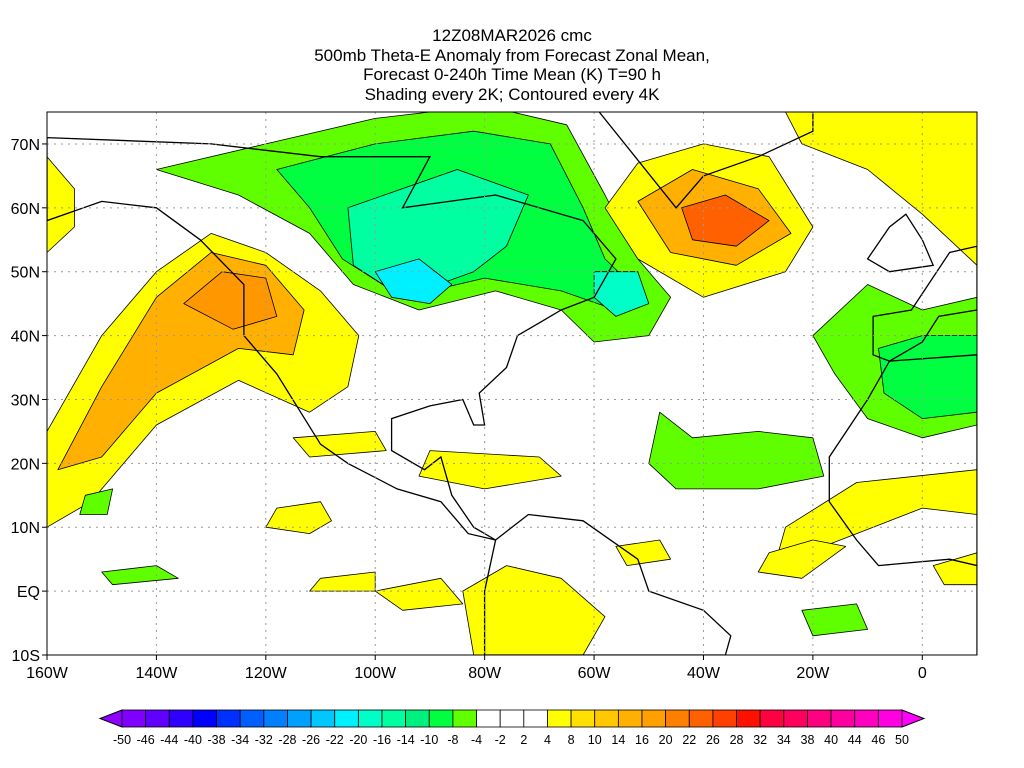  What do you see at coordinates (110, 718) in the screenshot?
I see `colorbar-low-arrow` at bounding box center [110, 718].